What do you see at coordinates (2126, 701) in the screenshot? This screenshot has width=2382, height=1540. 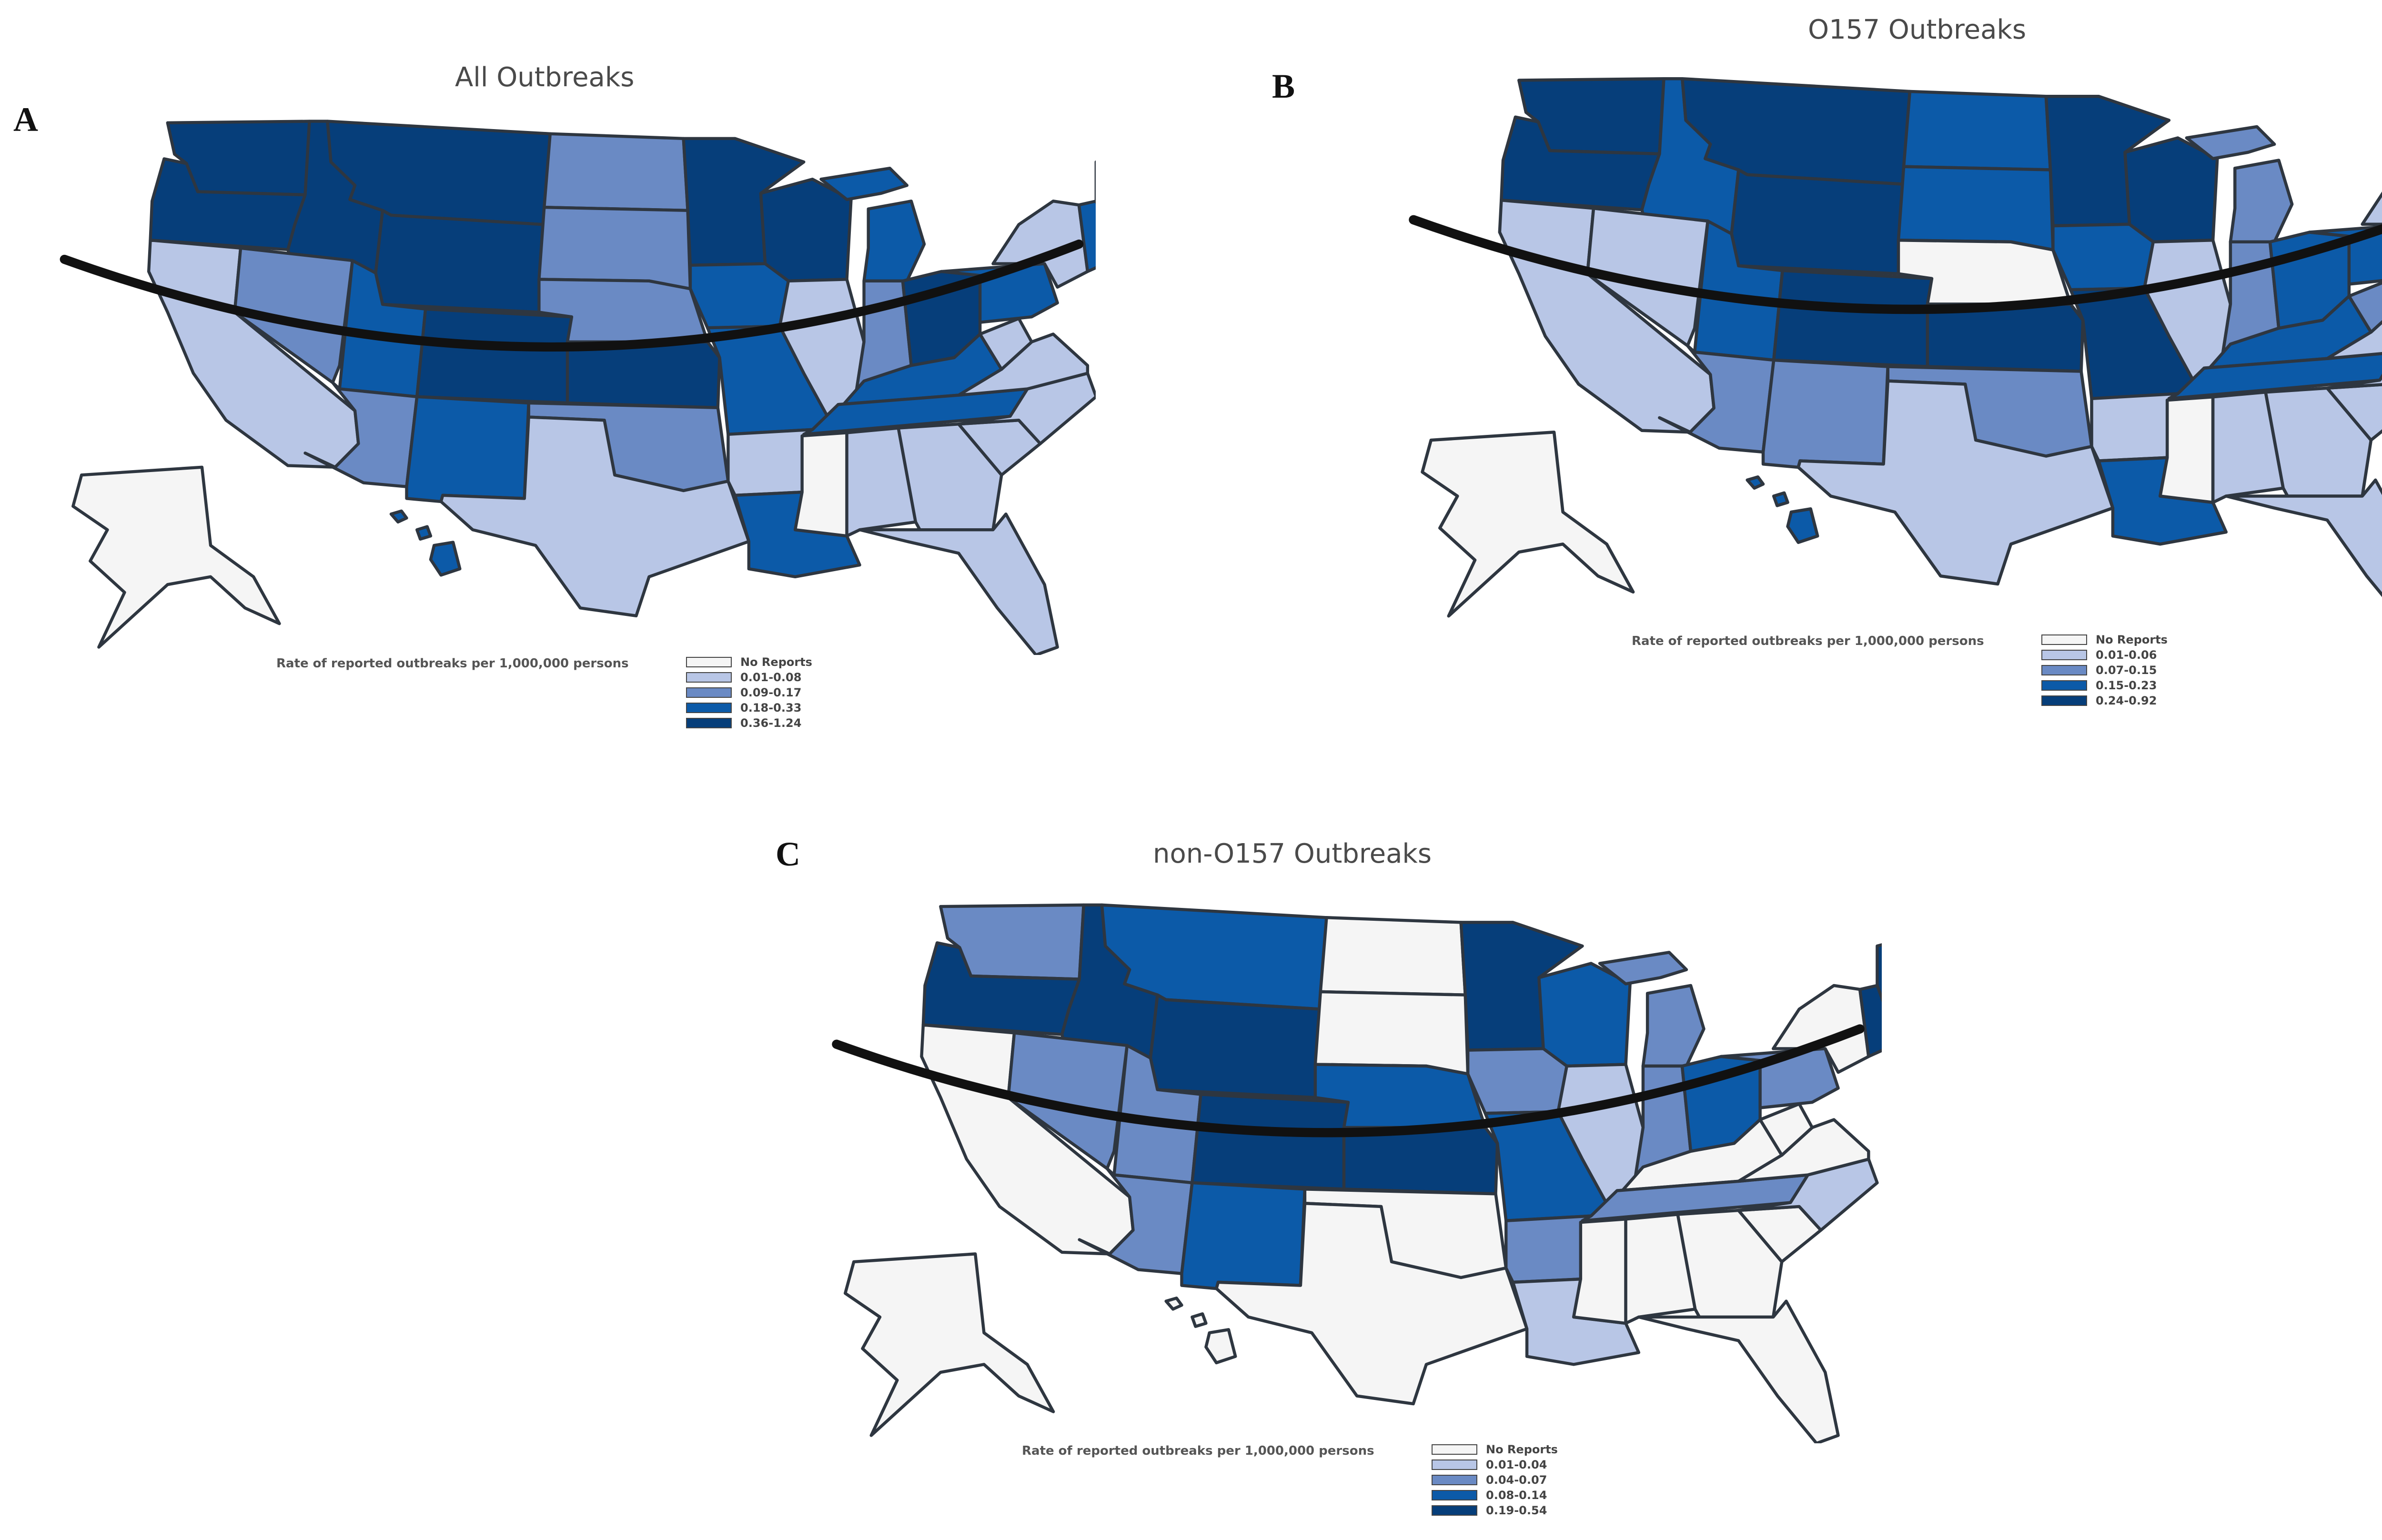 I see `legend-label: 0.24-0.92` at bounding box center [2126, 701].